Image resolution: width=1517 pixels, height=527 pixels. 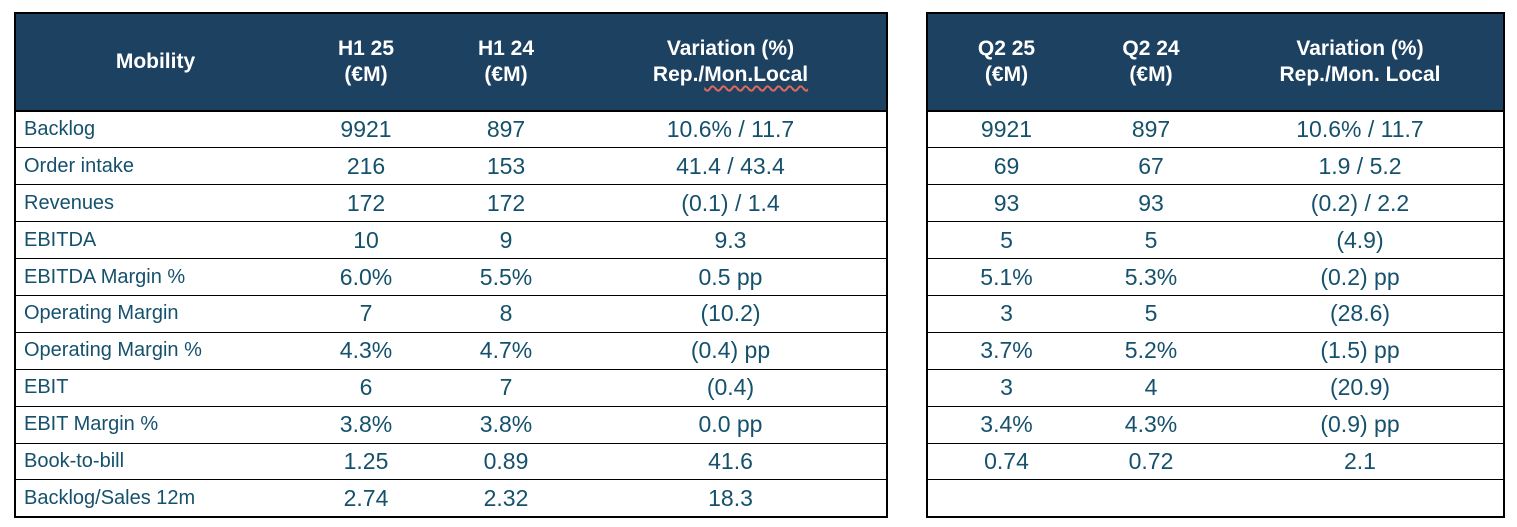 What do you see at coordinates (366, 240) in the screenshot?
I see `value-cell: 10` at bounding box center [366, 240].